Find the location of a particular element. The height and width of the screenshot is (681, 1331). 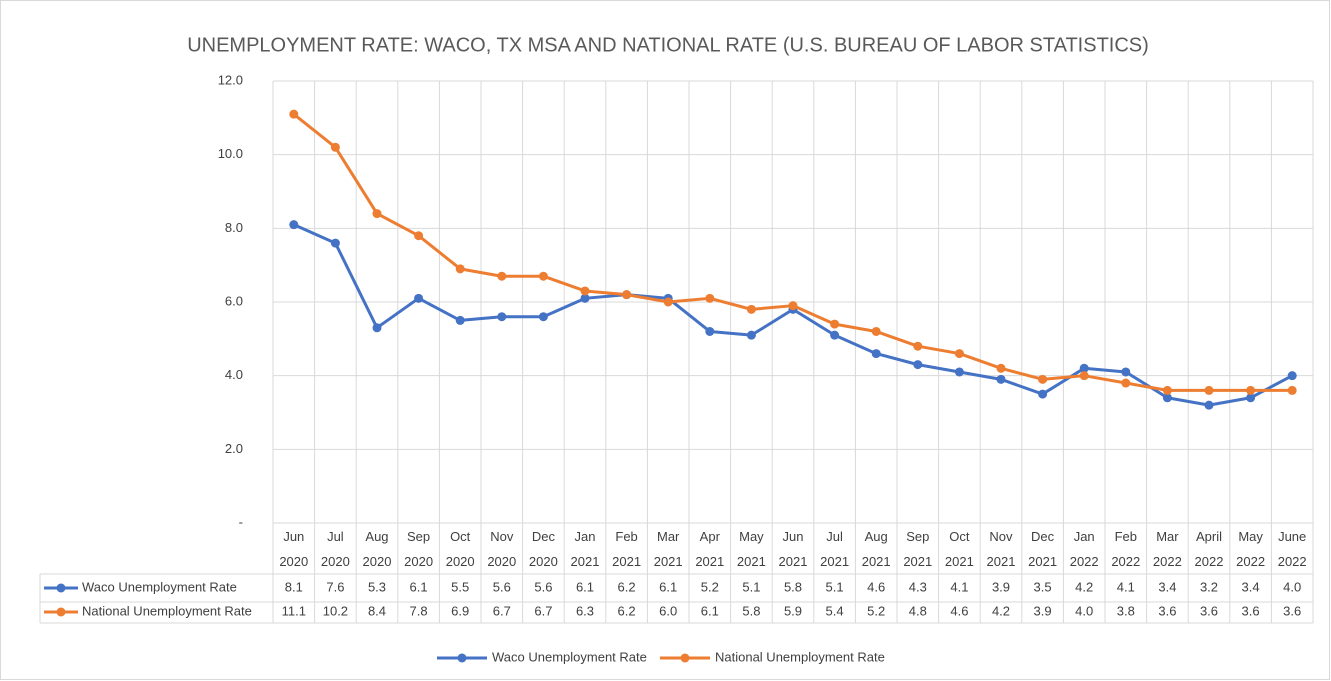

table-value: 6.0 is located at coordinates (668, 610).